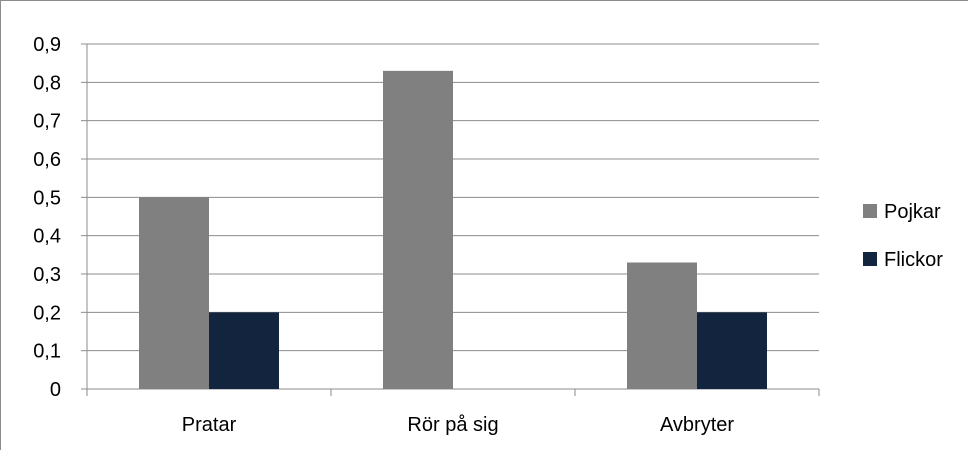 Image resolution: width=968 pixels, height=450 pixels. I want to click on y-tick-label: 0,7, so click(47, 122).